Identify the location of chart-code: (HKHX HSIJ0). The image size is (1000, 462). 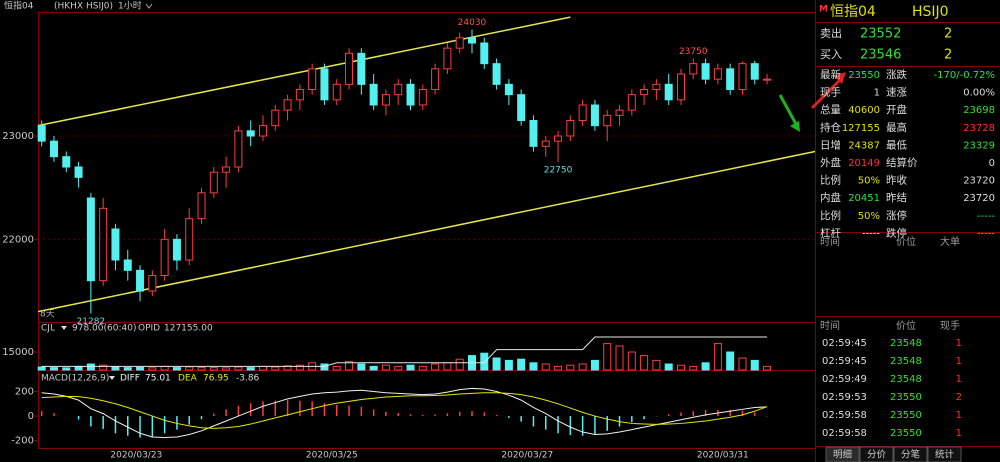
(83, 7).